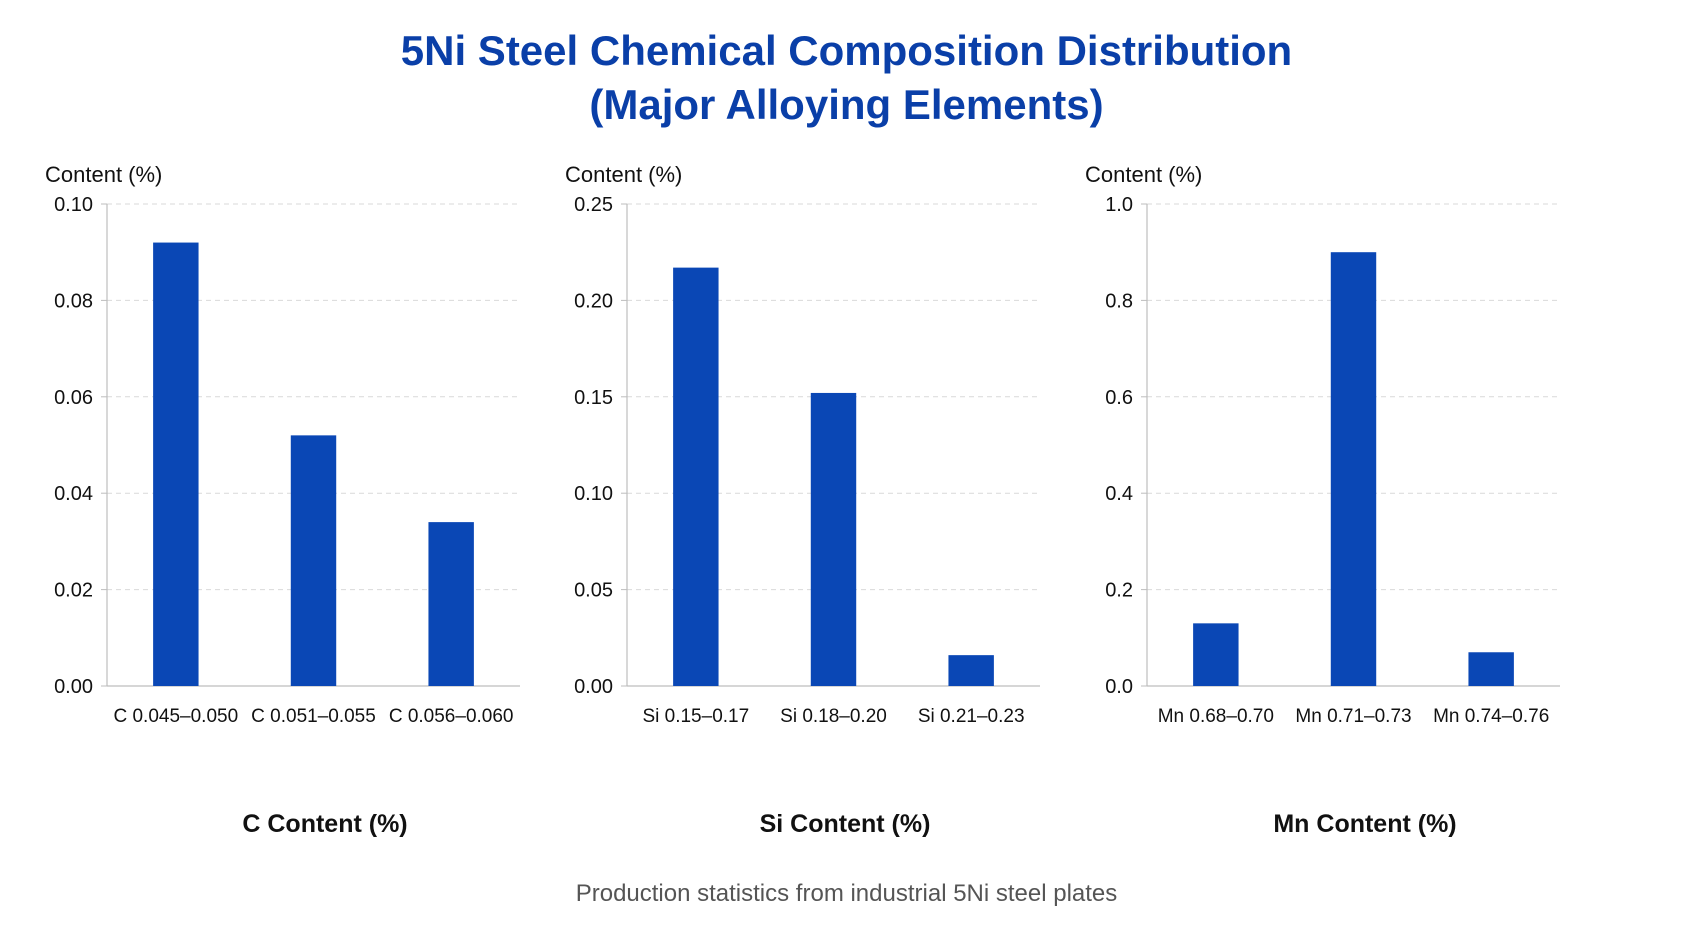 The height and width of the screenshot is (929, 1693). Describe the element at coordinates (451, 716) in the screenshot. I see `x-tick-label: C 0.056–0.060` at that location.